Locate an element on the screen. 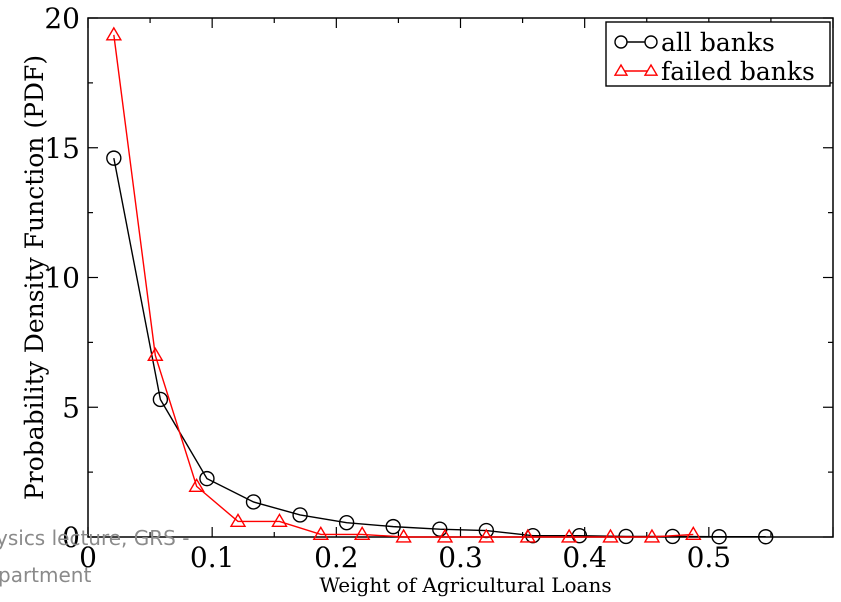  x-axis-label: Weight of Agricultural Loans is located at coordinates (465, 585).